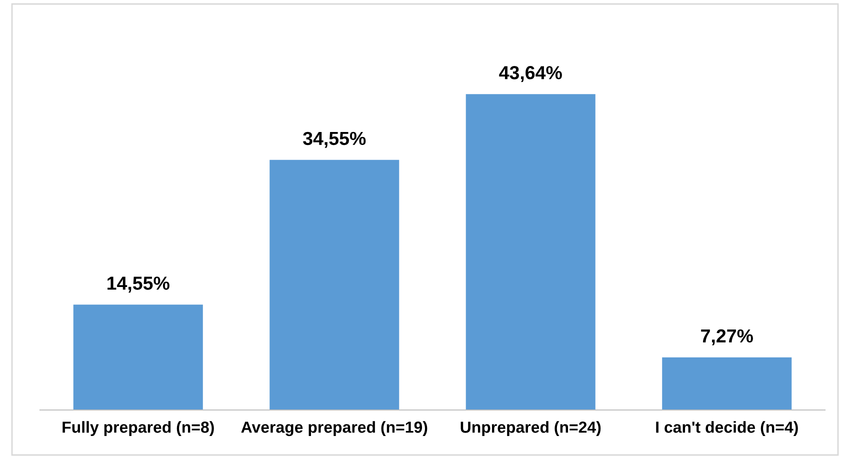 The image size is (848, 459). I want to click on data-label: 14,55%, so click(139, 284).